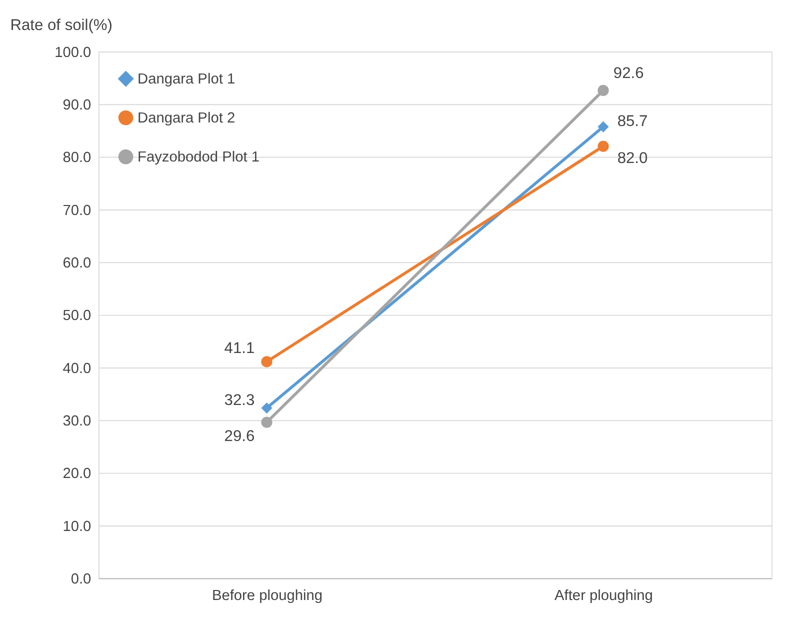 The image size is (791, 637). Describe the element at coordinates (628, 73) in the screenshot. I see `data-label: 92.6` at that location.